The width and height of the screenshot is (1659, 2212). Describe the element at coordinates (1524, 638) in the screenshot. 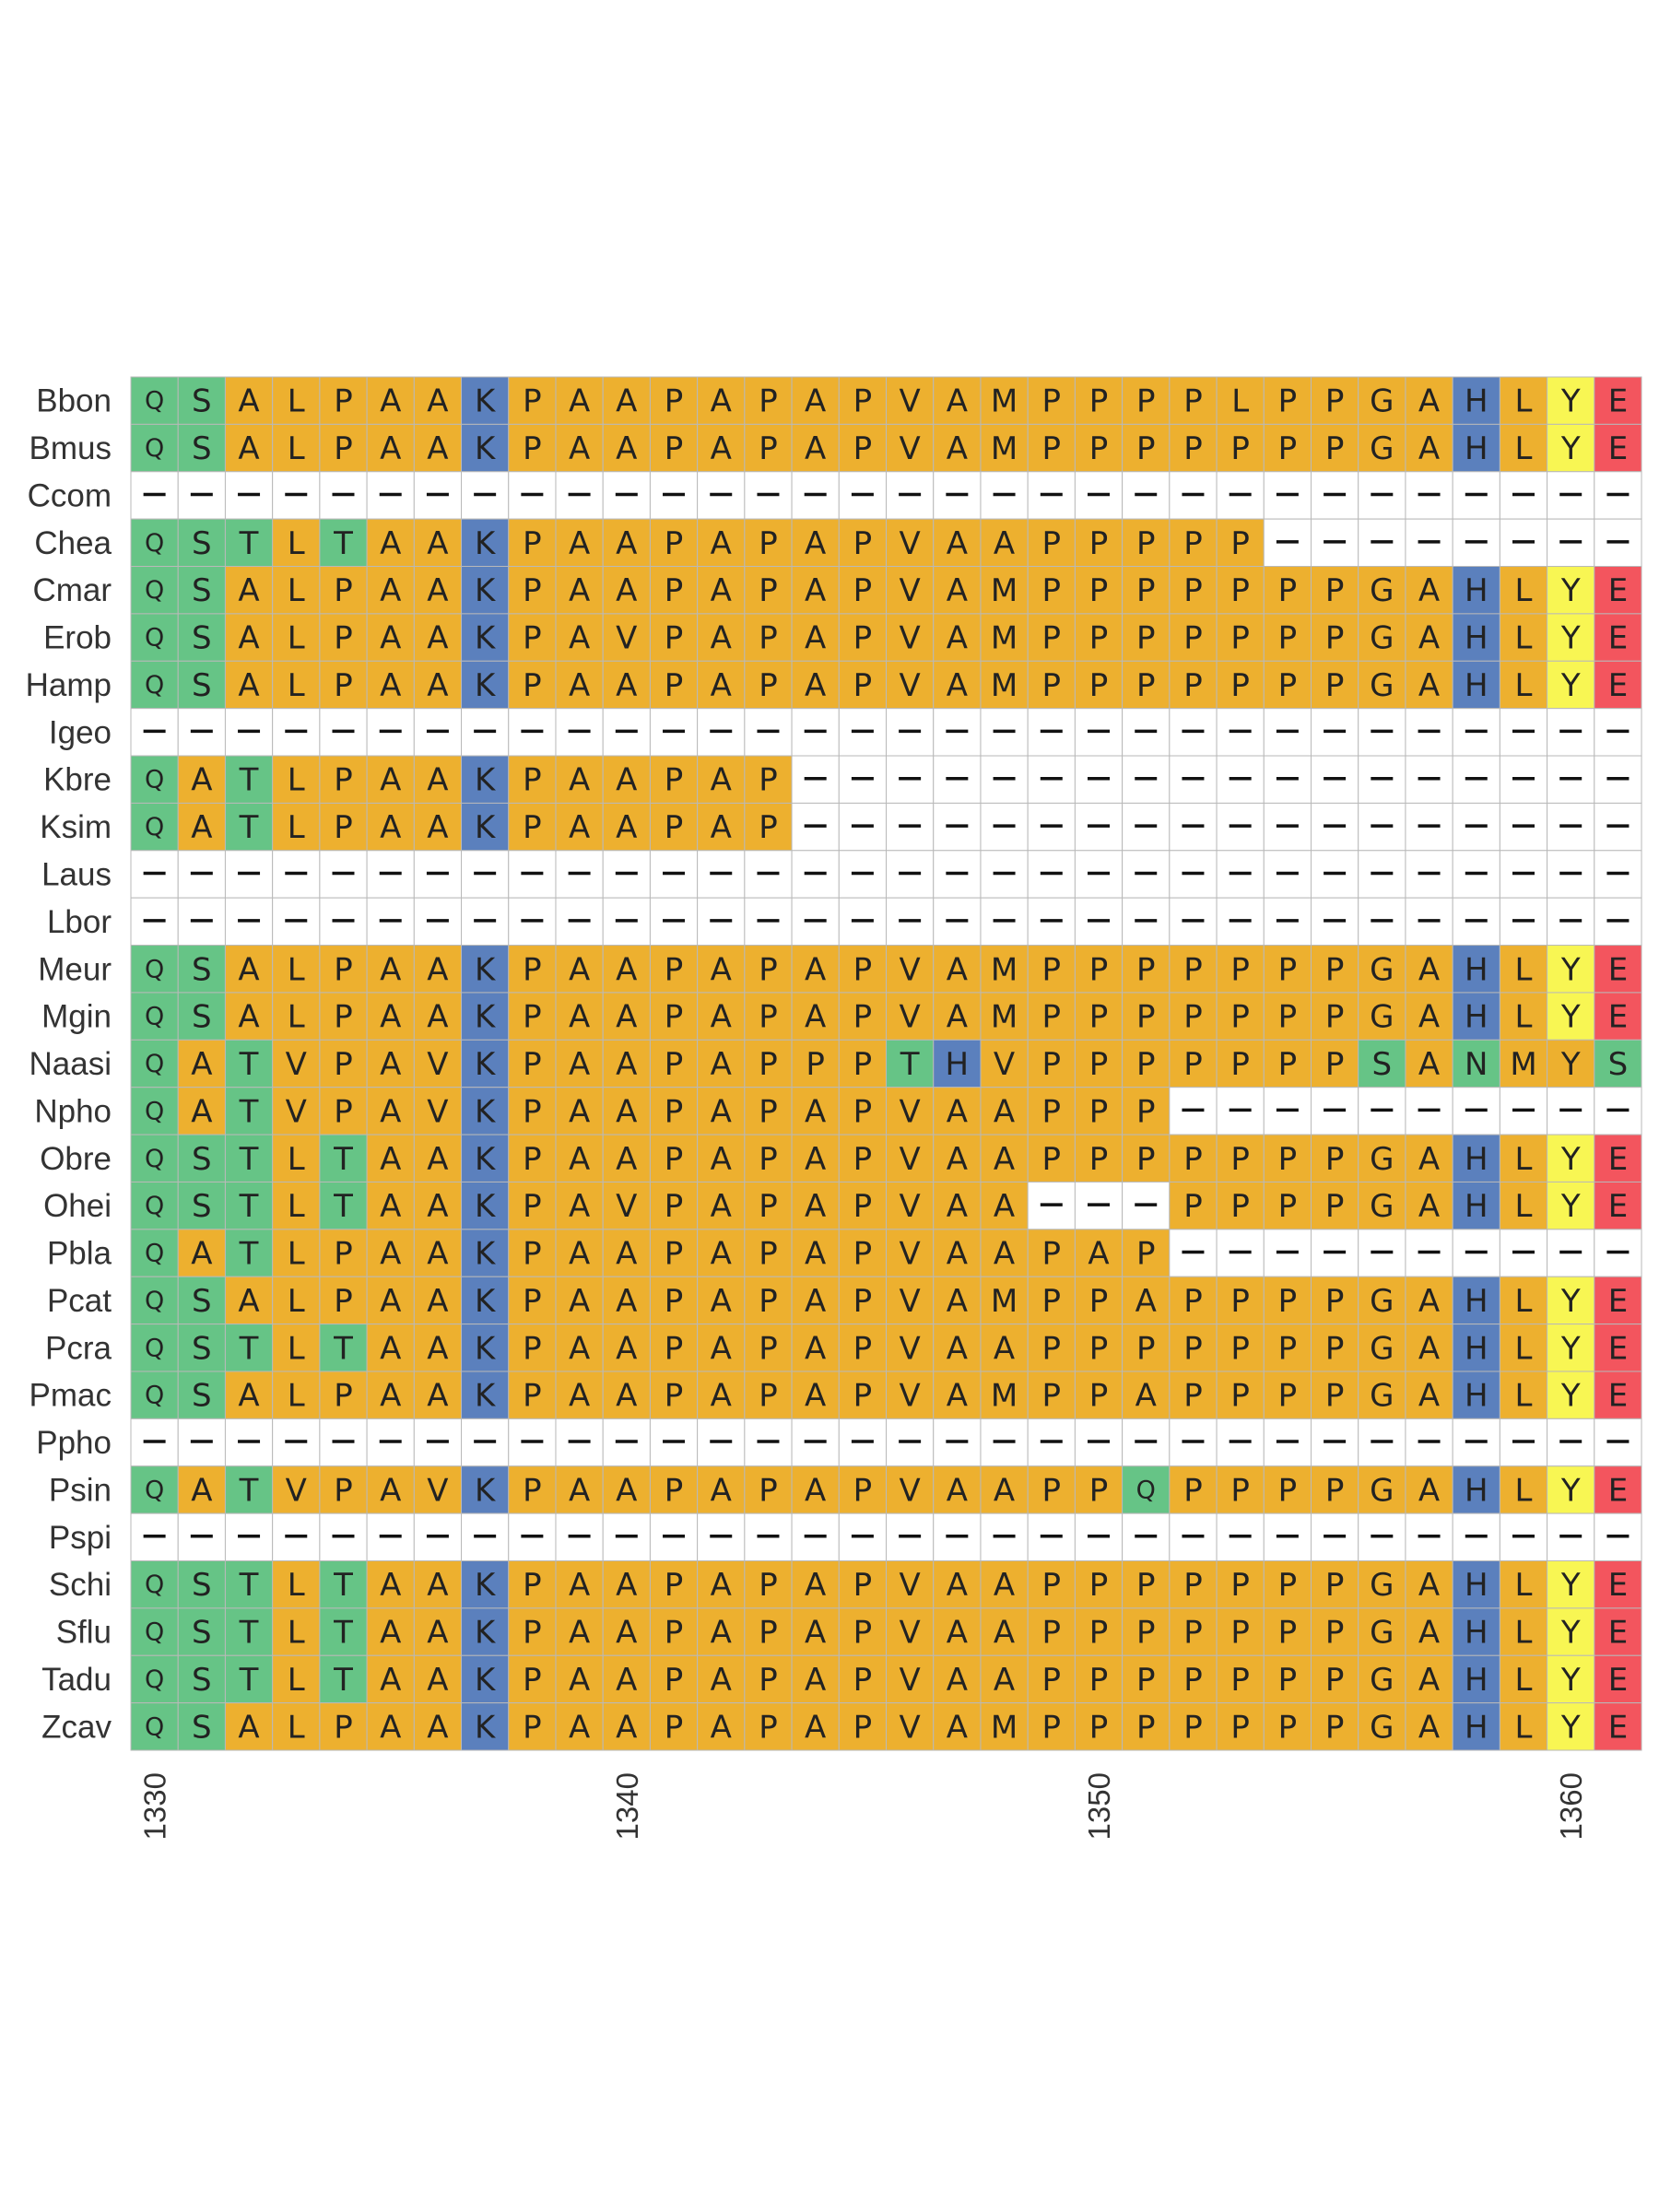

I see `residue-letter: L` at that location.